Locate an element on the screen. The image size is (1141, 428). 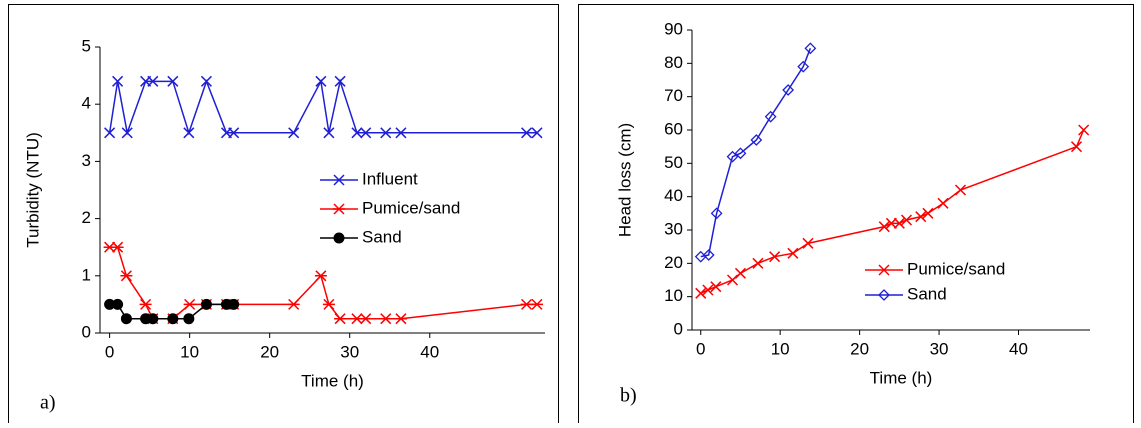
y-tick-label: 80 is located at coordinates (673, 62).